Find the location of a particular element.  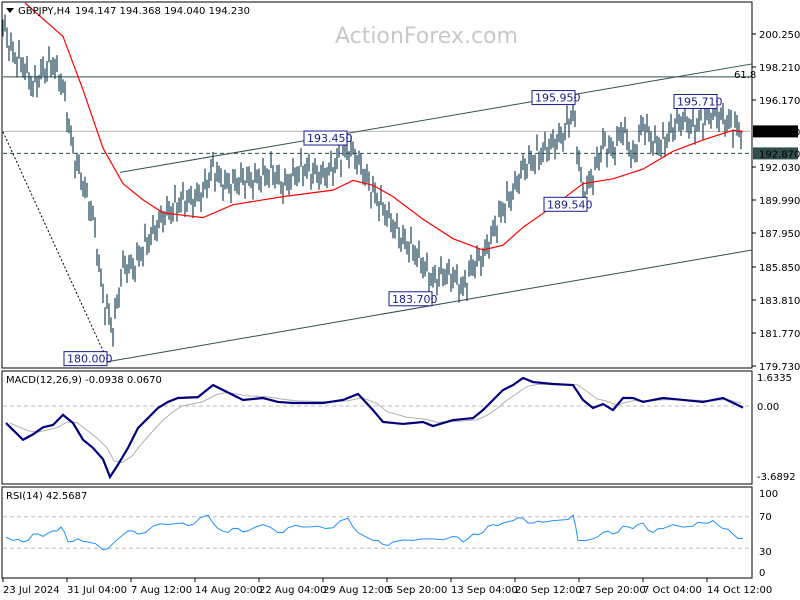

rsi-label: RSI(14) 42.5687 is located at coordinates (46, 496).